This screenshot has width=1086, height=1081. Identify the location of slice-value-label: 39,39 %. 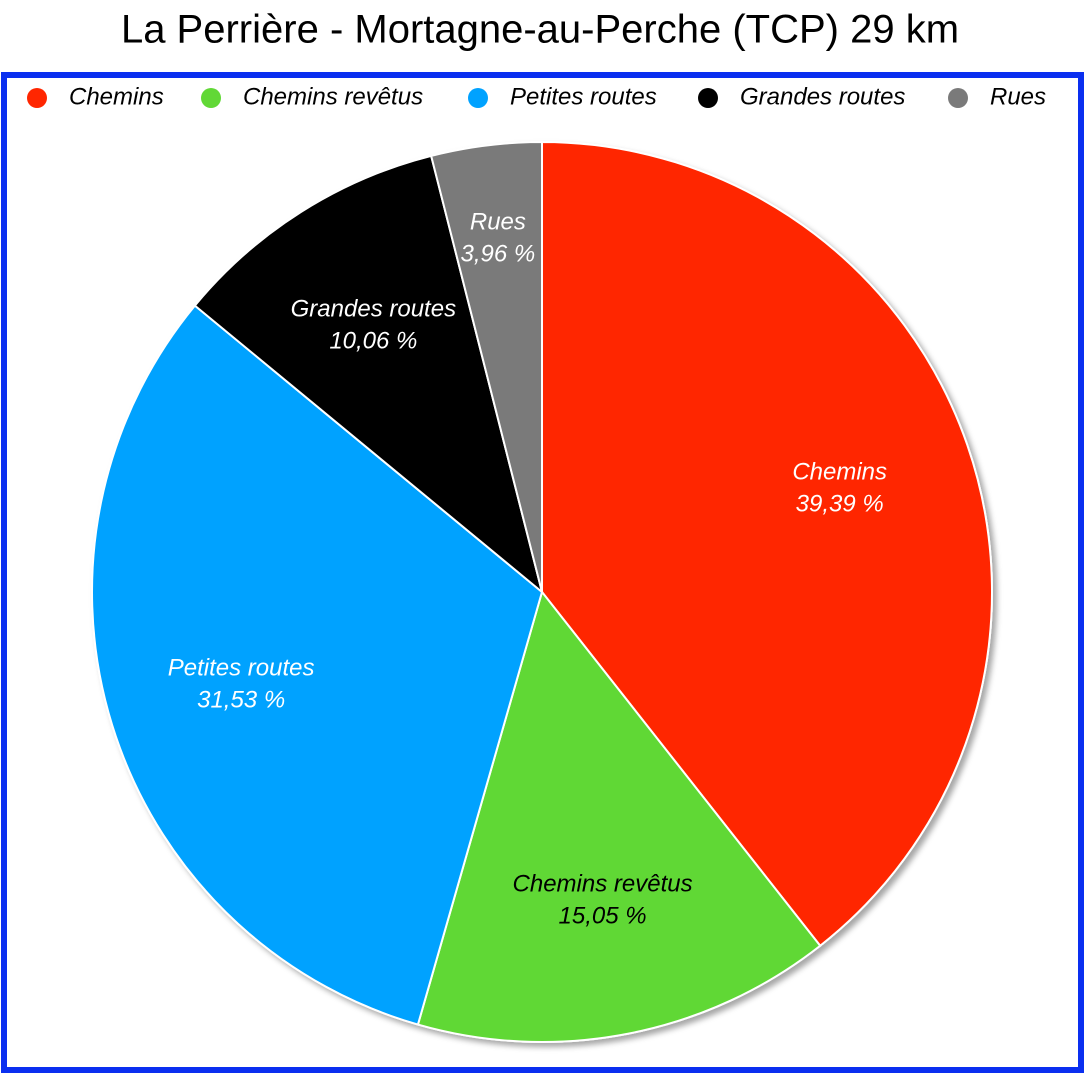
(840, 503).